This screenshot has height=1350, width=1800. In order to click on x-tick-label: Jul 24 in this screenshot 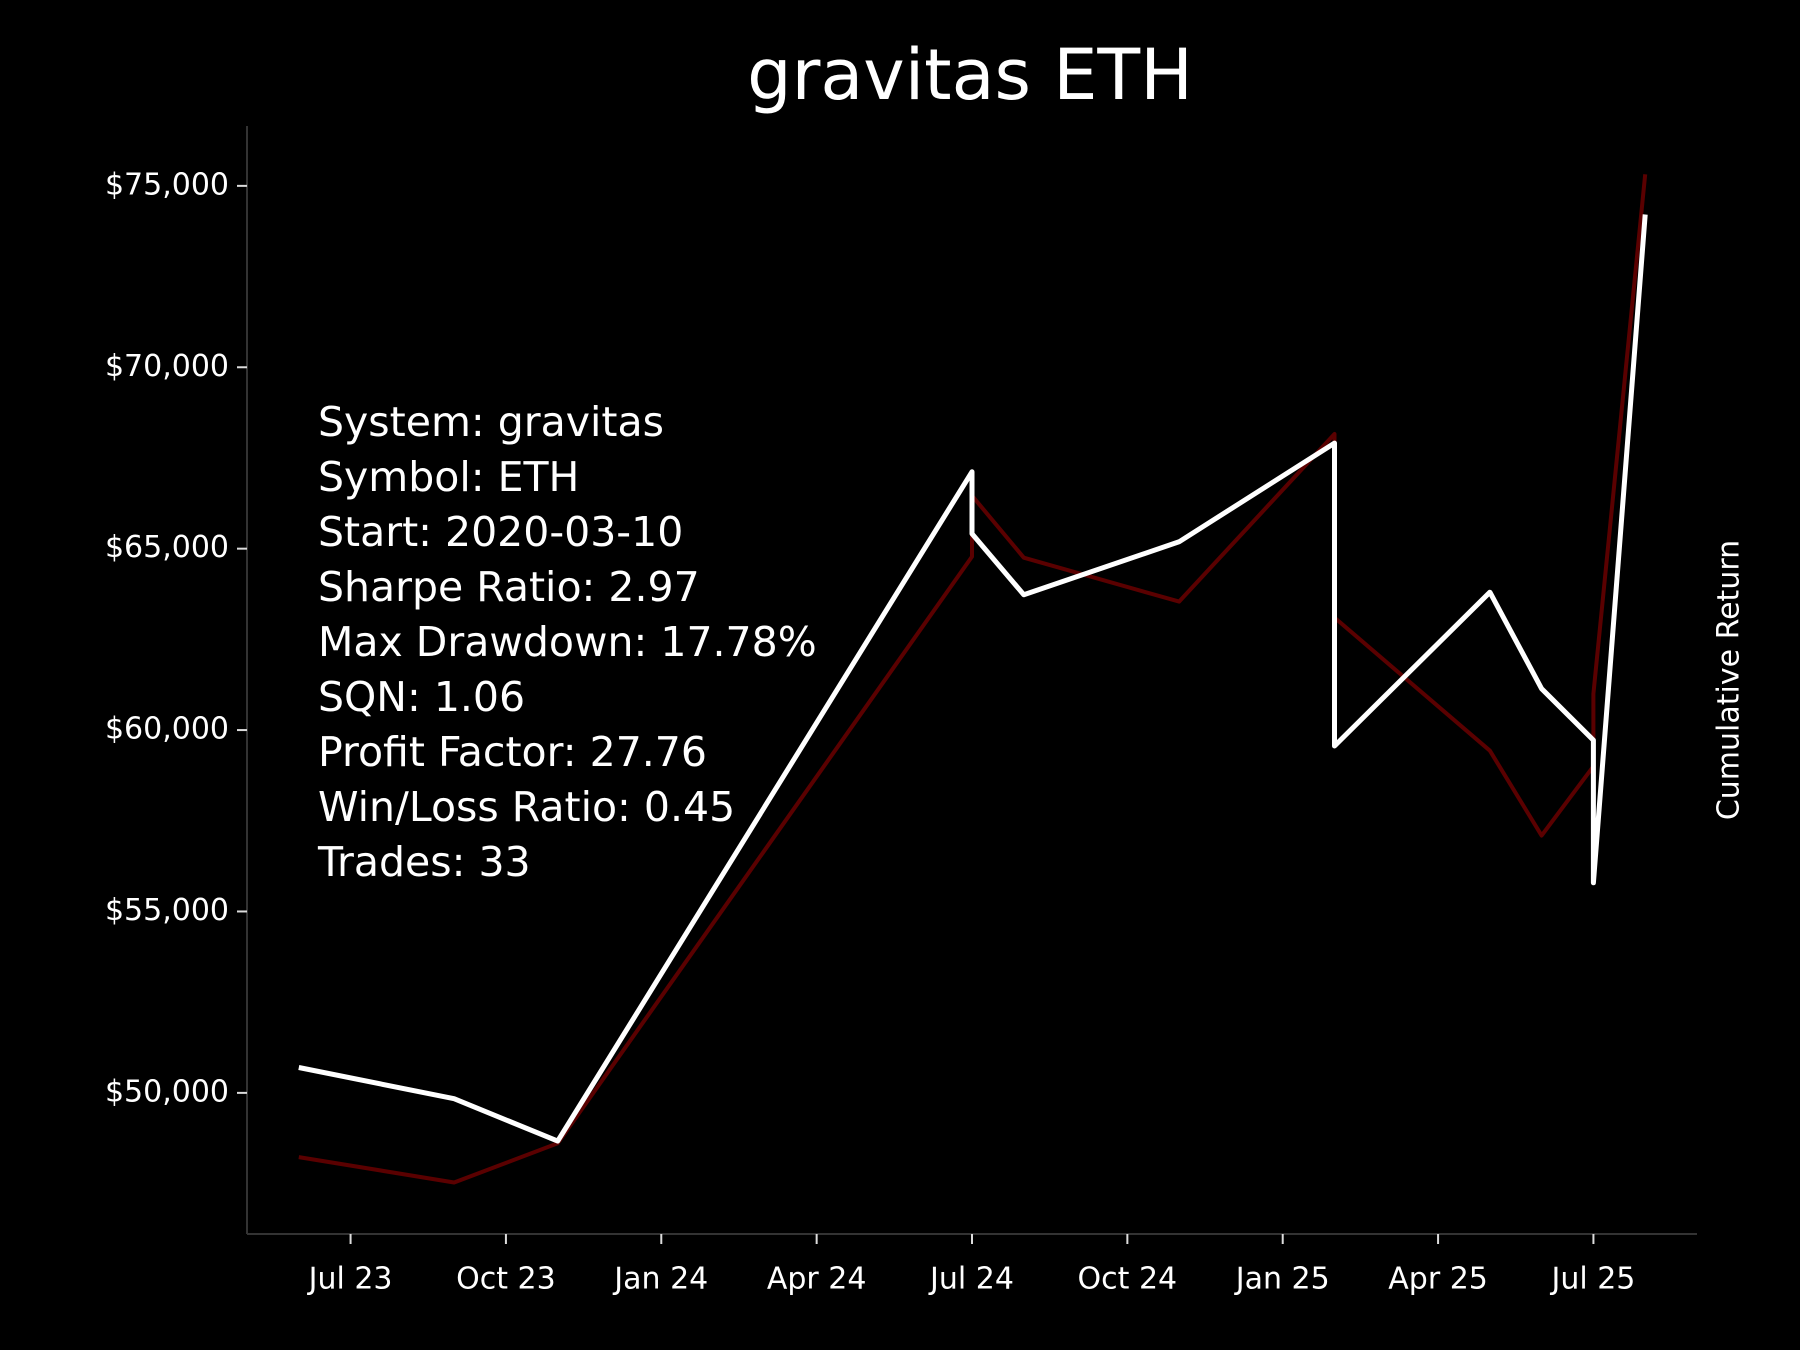, I will do `click(971, 1279)`.